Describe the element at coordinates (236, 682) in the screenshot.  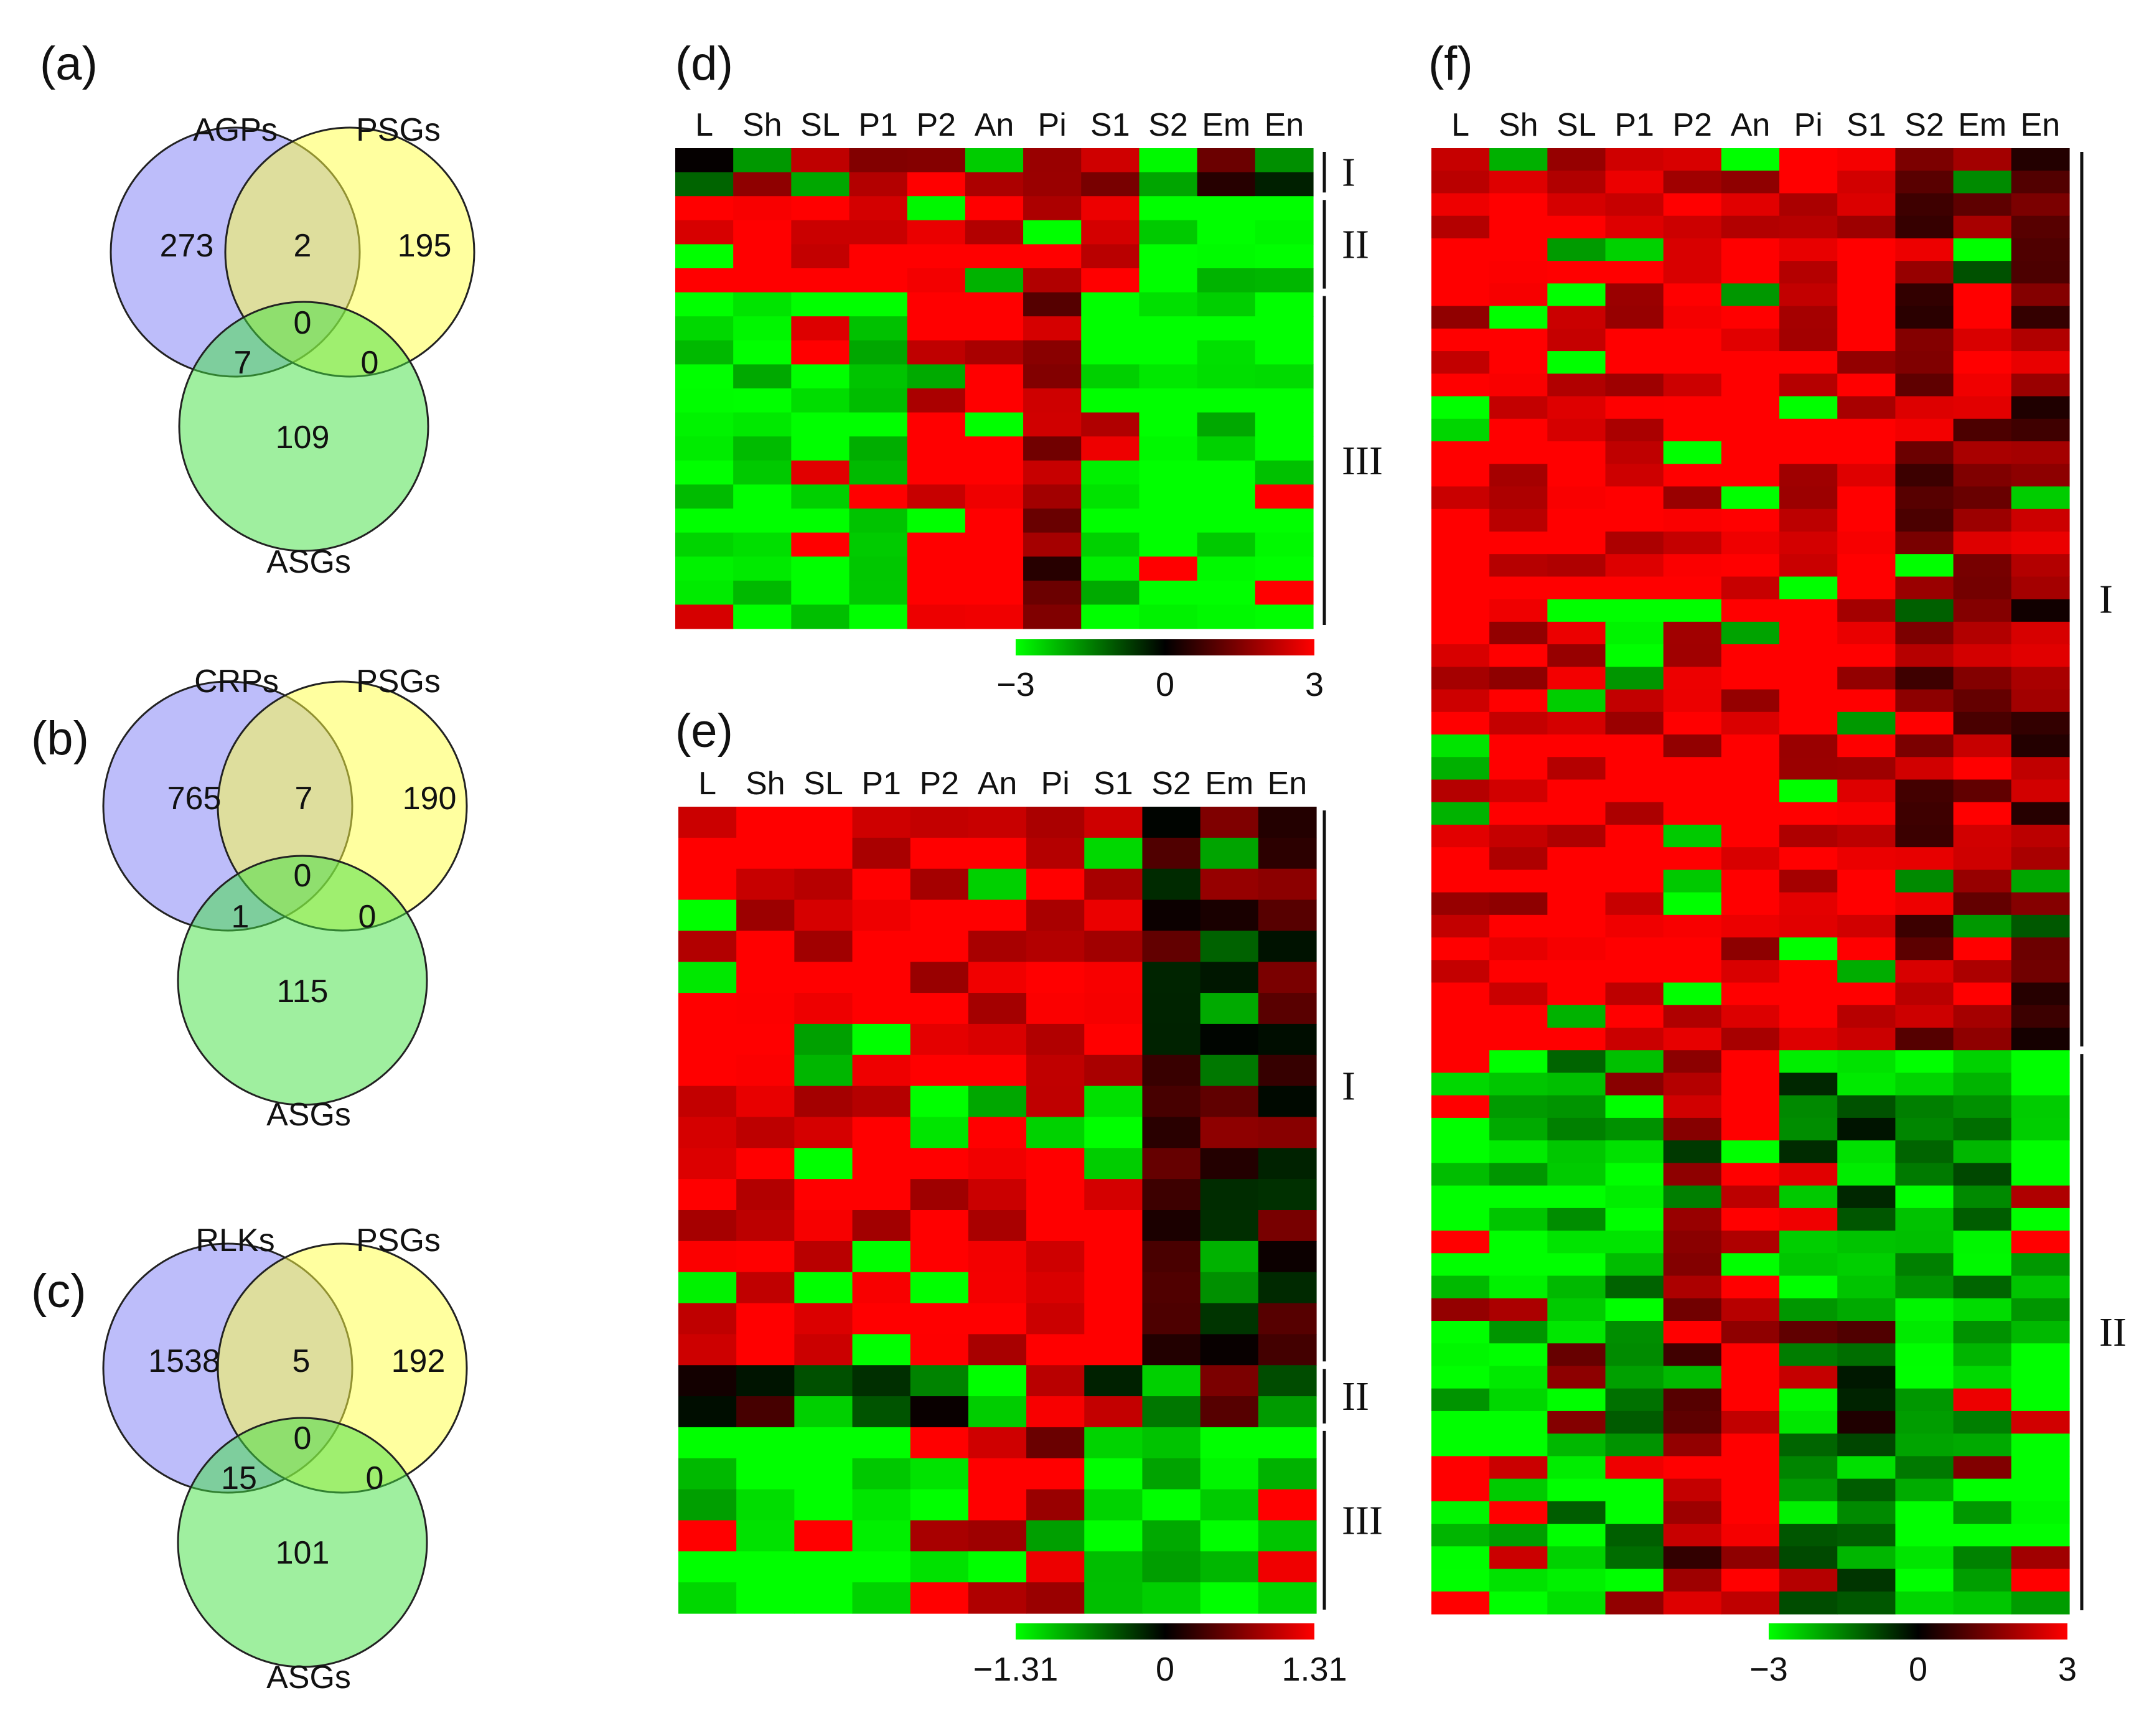
I see `venn-b-set1-label: CRPs` at that location.